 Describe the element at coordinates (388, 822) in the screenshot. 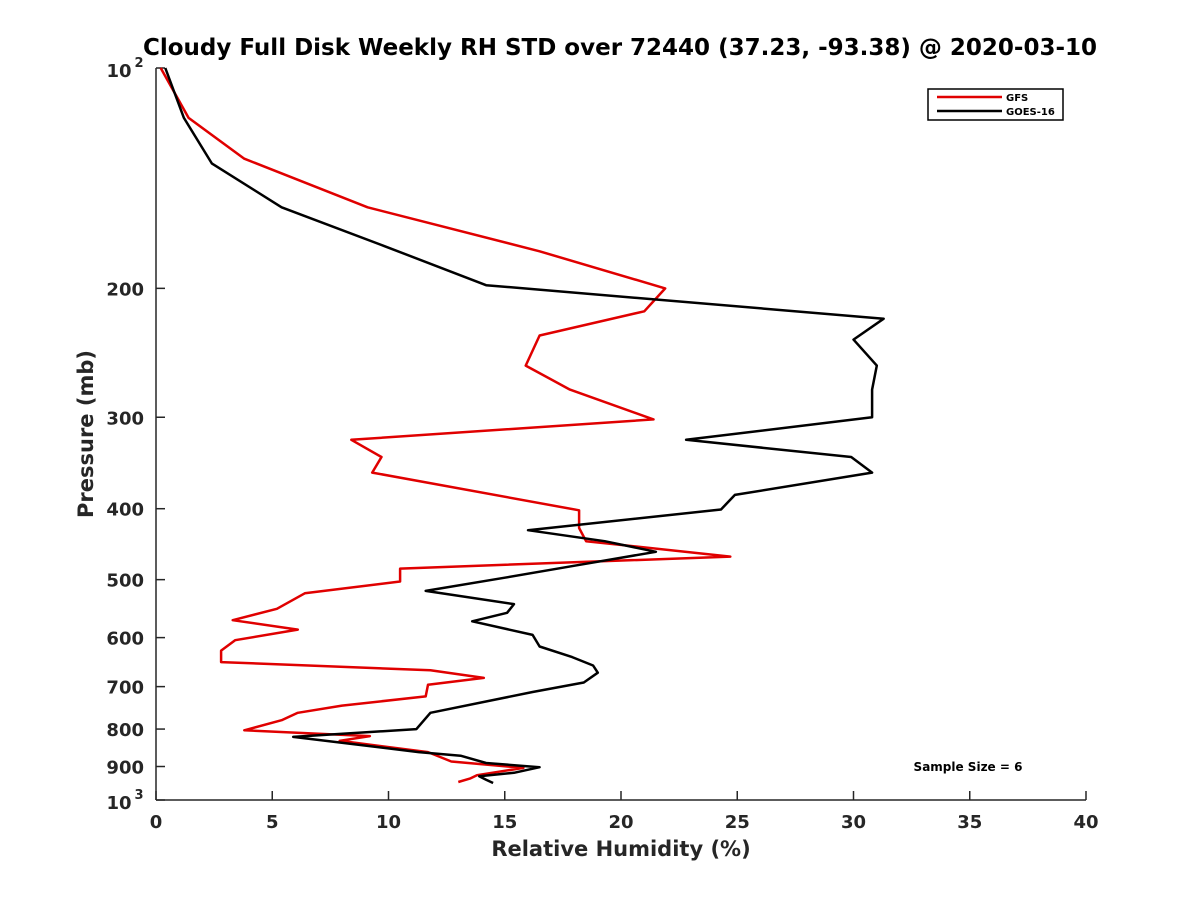

I see `x-tick-label: 10` at that location.